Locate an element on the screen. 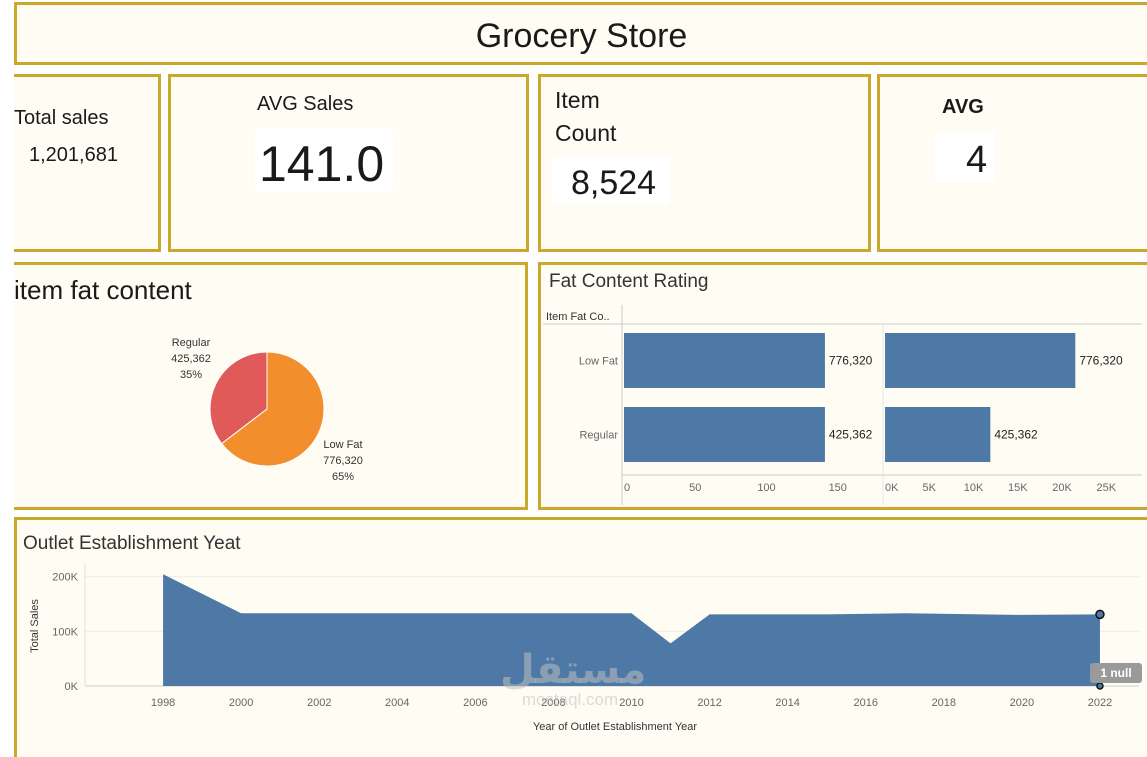 This screenshot has width=1147, height=757. null-values-badge-text: 1 null is located at coordinates (1116, 673).